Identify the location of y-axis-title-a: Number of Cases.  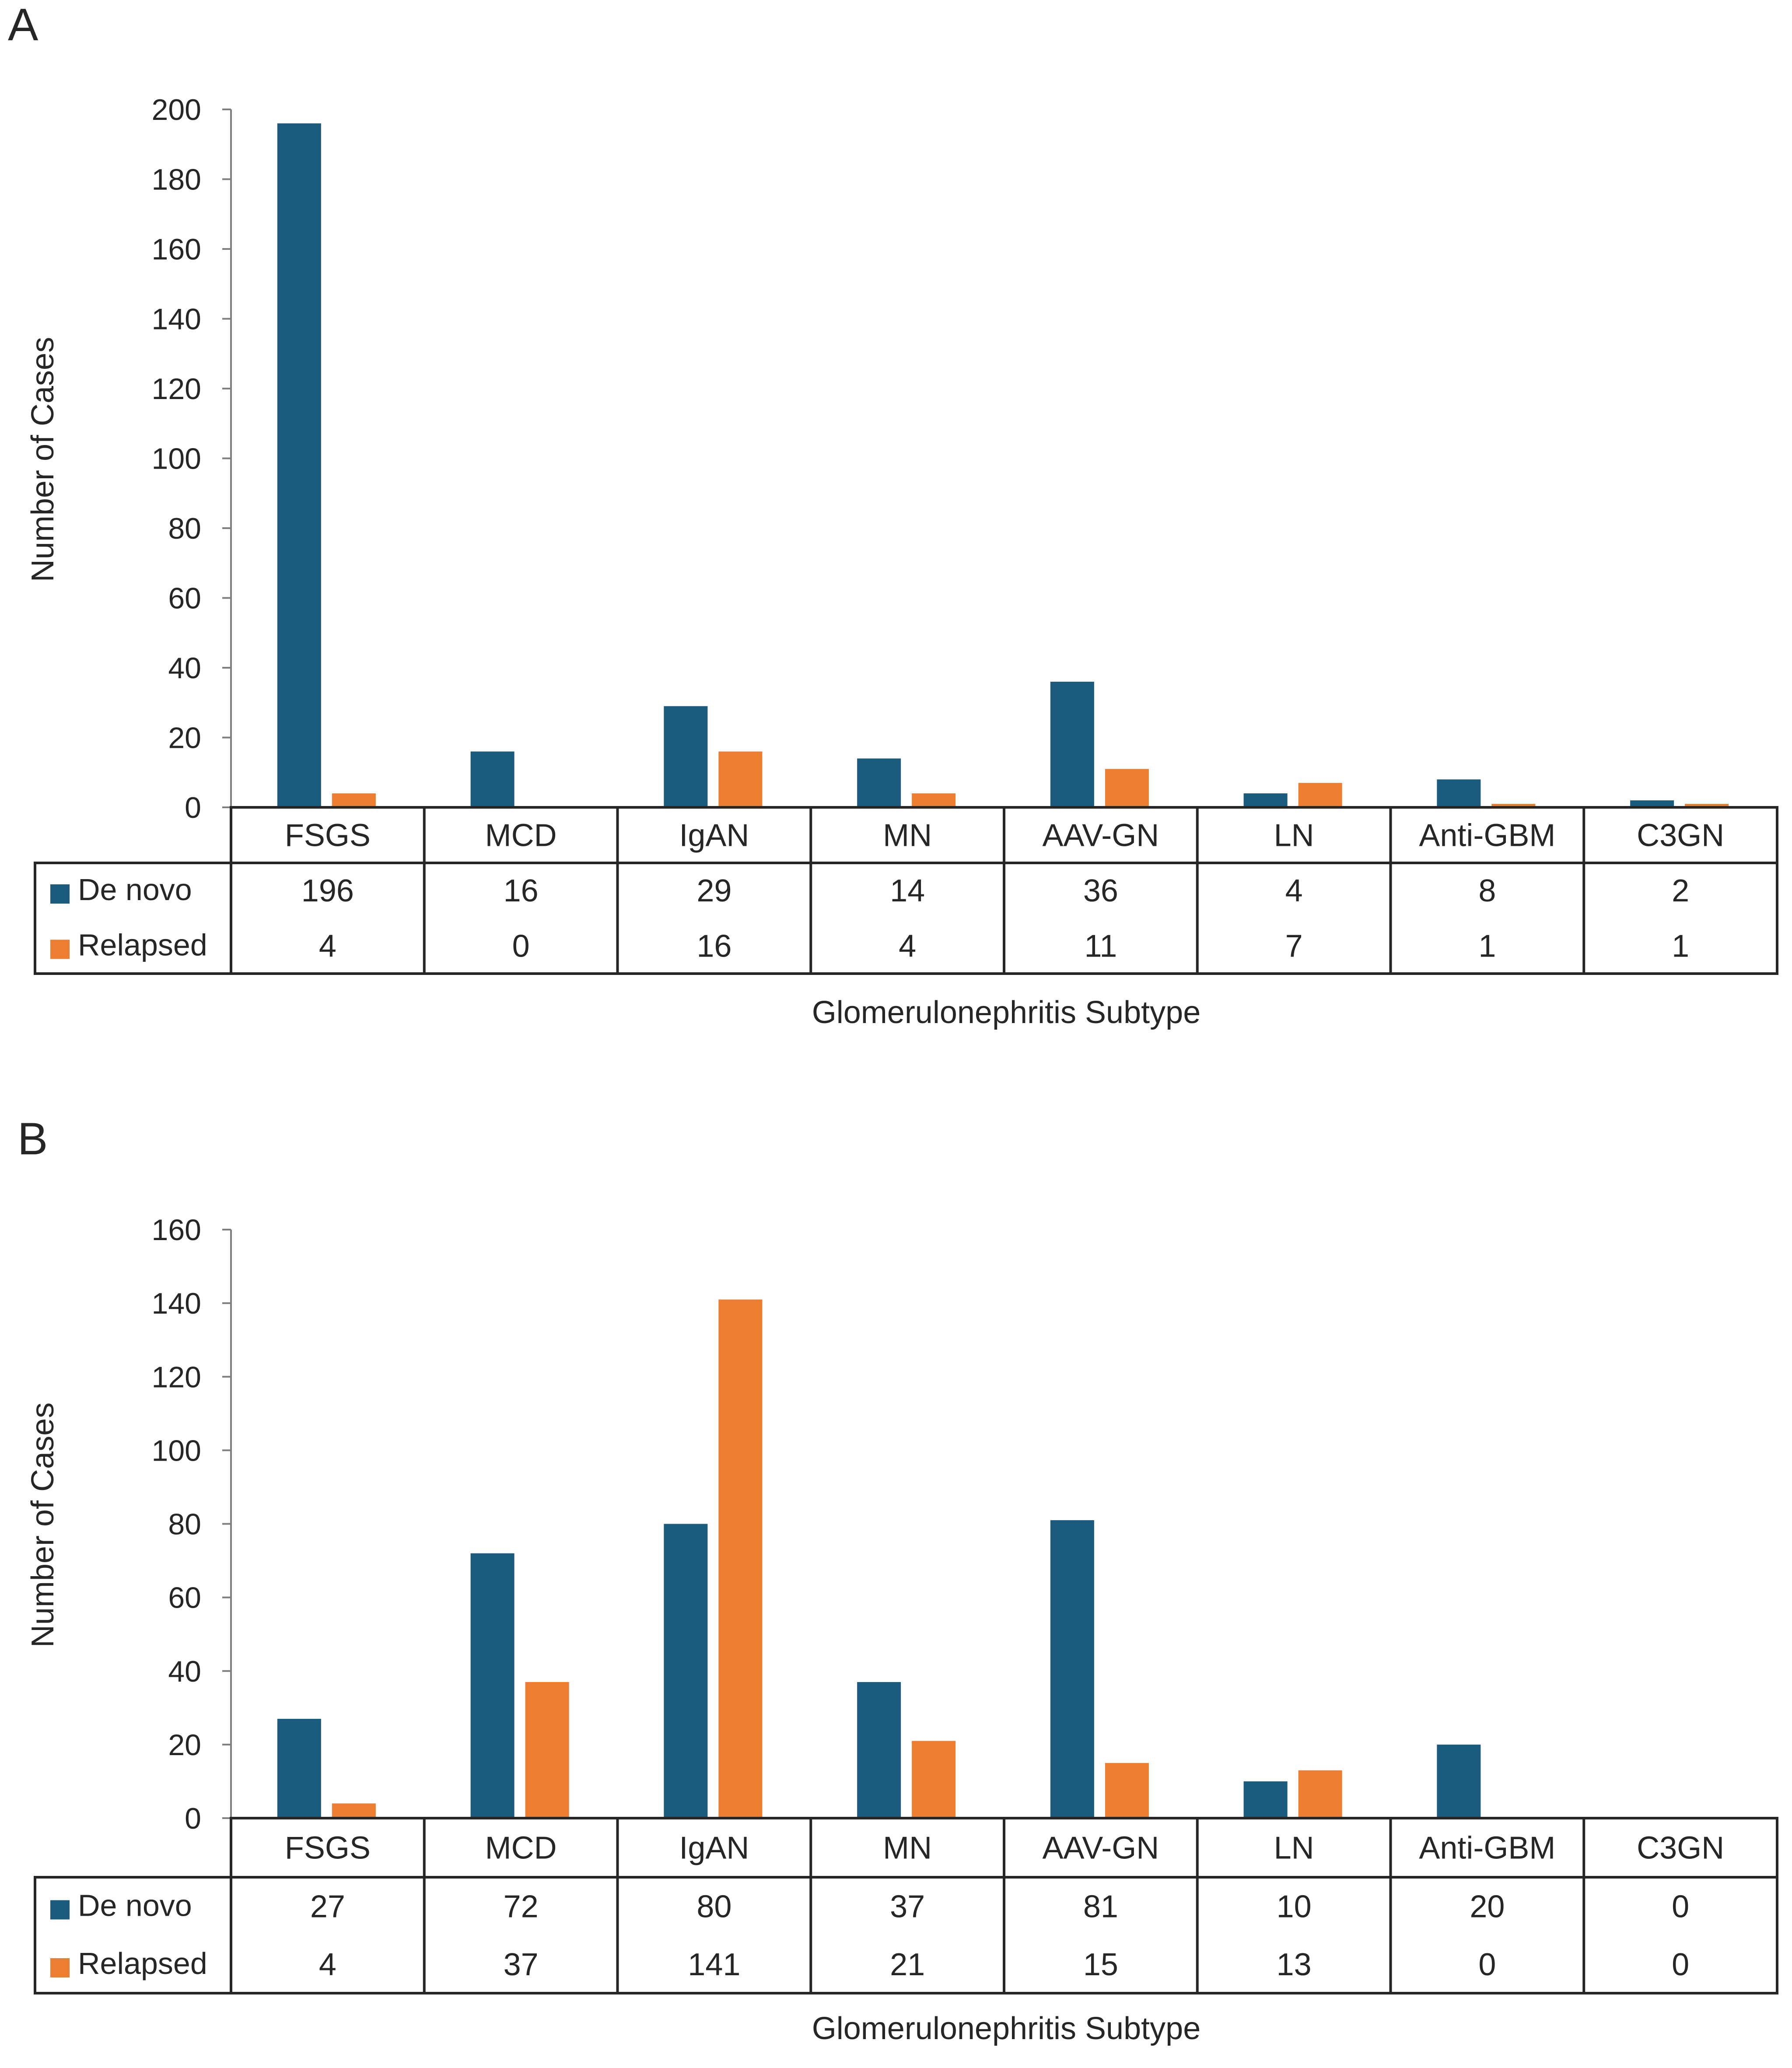
(42, 459).